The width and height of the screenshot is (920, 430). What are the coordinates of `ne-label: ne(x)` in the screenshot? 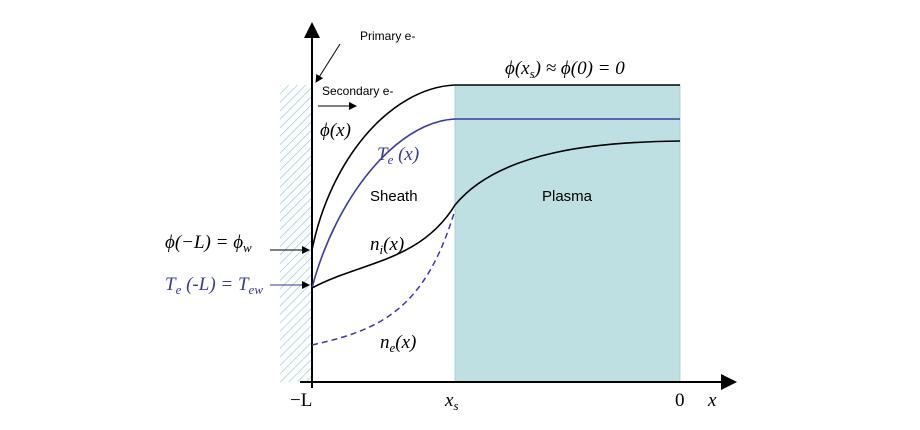 It's located at (398, 343).